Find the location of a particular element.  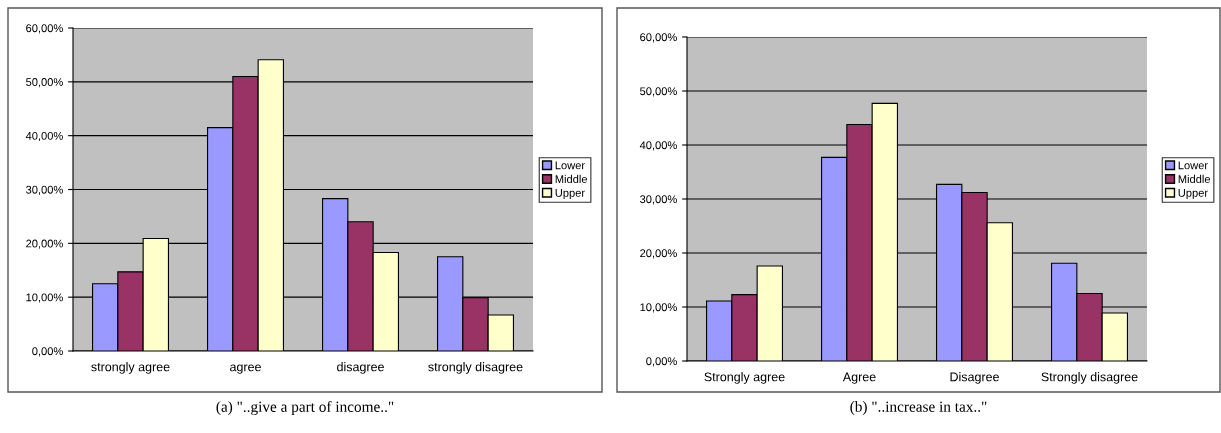

x-tick-label: Agree is located at coordinates (859, 378).